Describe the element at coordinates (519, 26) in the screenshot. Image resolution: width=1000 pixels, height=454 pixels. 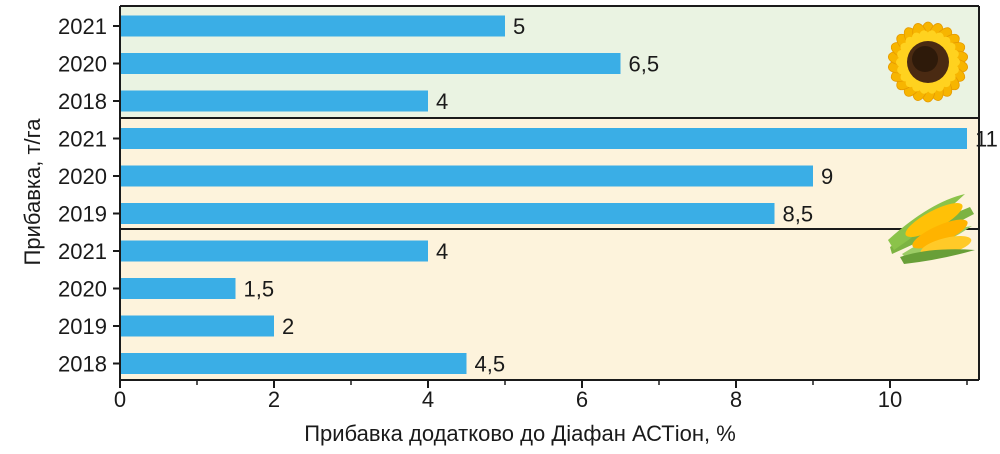
I see `data-label: 5` at that location.